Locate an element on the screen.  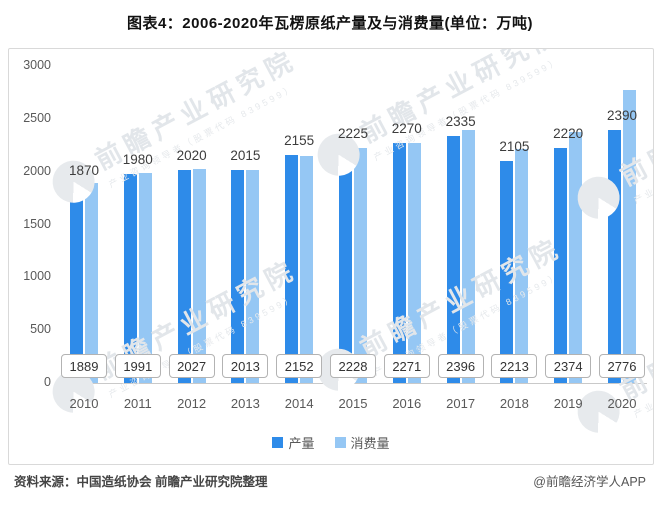
qianzhan-logo-icon is located at coordinates (599, 412).